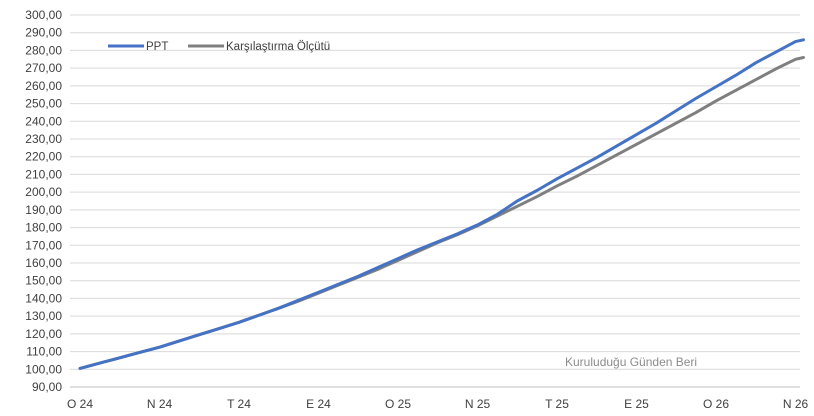 This screenshot has height=416, width=814. Describe the element at coordinates (796, 404) in the screenshot. I see `x-tick-label: N 26` at that location.